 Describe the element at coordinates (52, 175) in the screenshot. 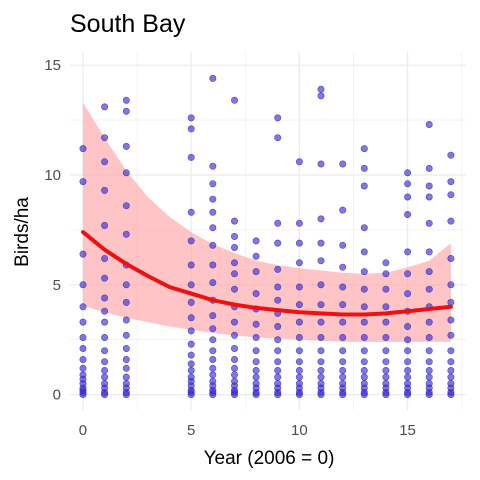

I see `y-tick-label: 10` at that location.